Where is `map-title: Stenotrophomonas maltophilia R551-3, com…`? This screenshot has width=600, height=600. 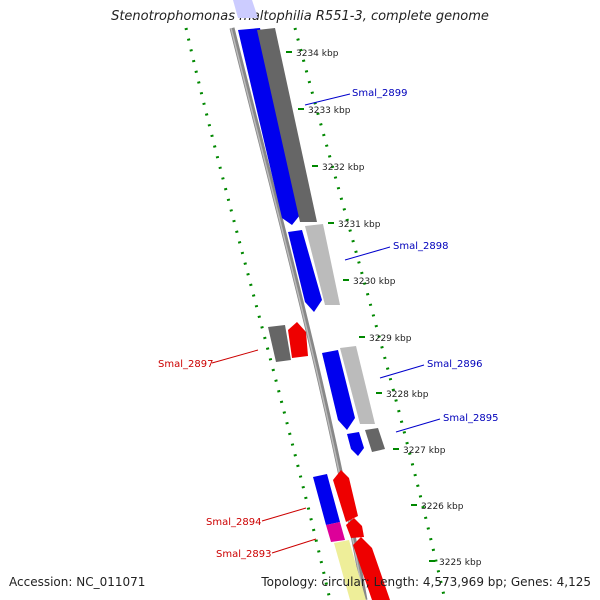 map-title: Stenotrophomonas maltophilia R551-3, com… is located at coordinates (300, 16).